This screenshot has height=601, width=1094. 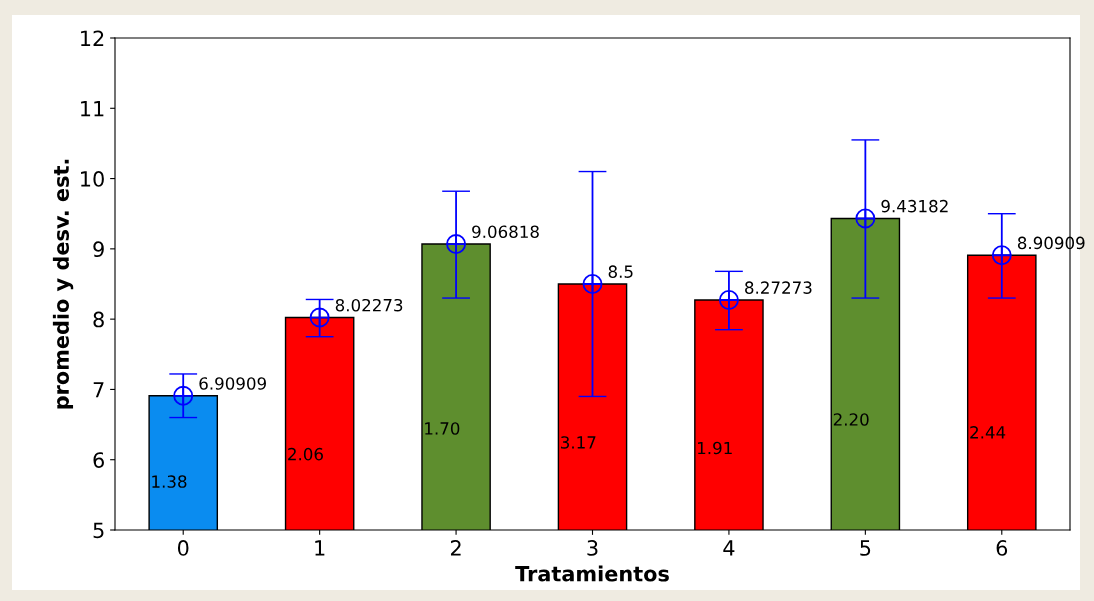 What do you see at coordinates (183, 548) in the screenshot?
I see `x-tick-label: 0` at bounding box center [183, 548].